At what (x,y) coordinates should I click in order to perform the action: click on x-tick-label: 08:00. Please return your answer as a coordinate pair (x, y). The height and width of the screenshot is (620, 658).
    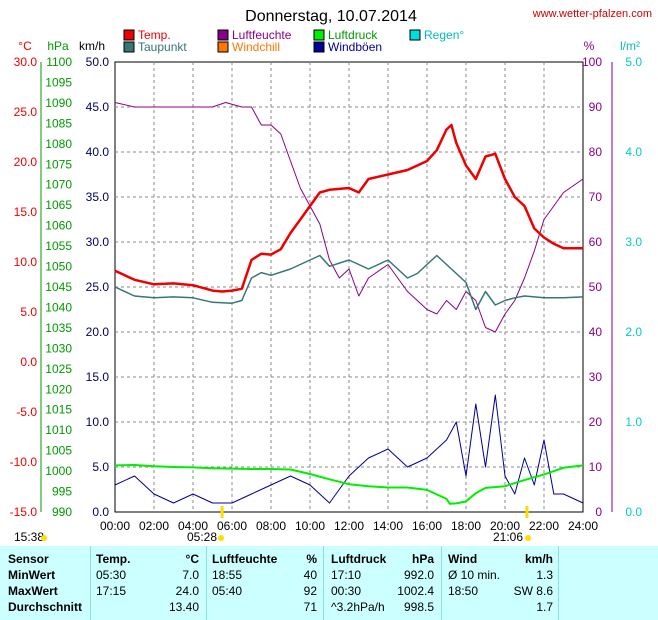
    Looking at the image, I should click on (271, 526).